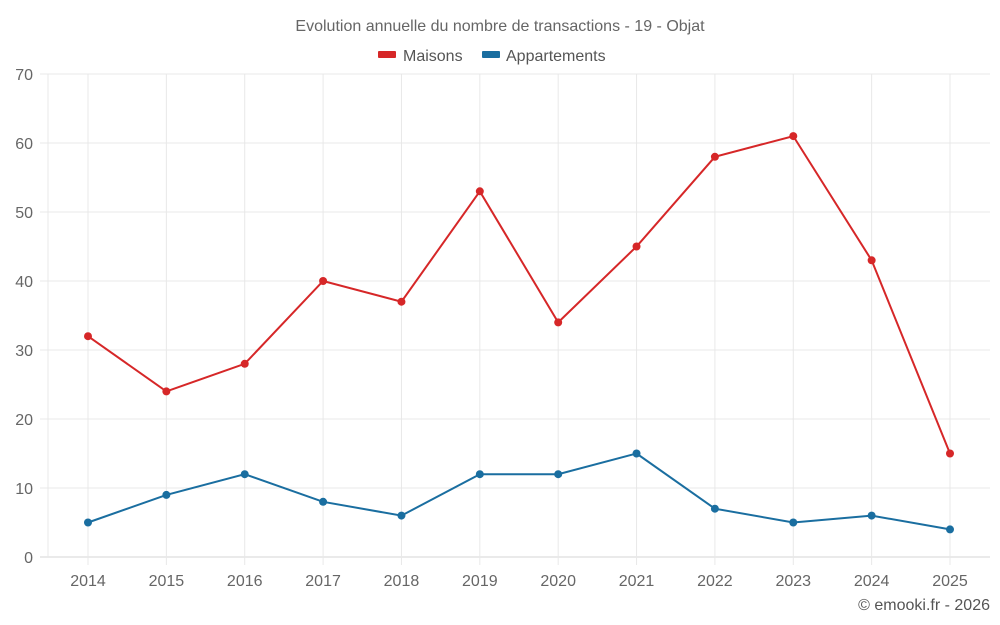  What do you see at coordinates (402, 581) in the screenshot?
I see `x-tick-label: 2018` at bounding box center [402, 581].